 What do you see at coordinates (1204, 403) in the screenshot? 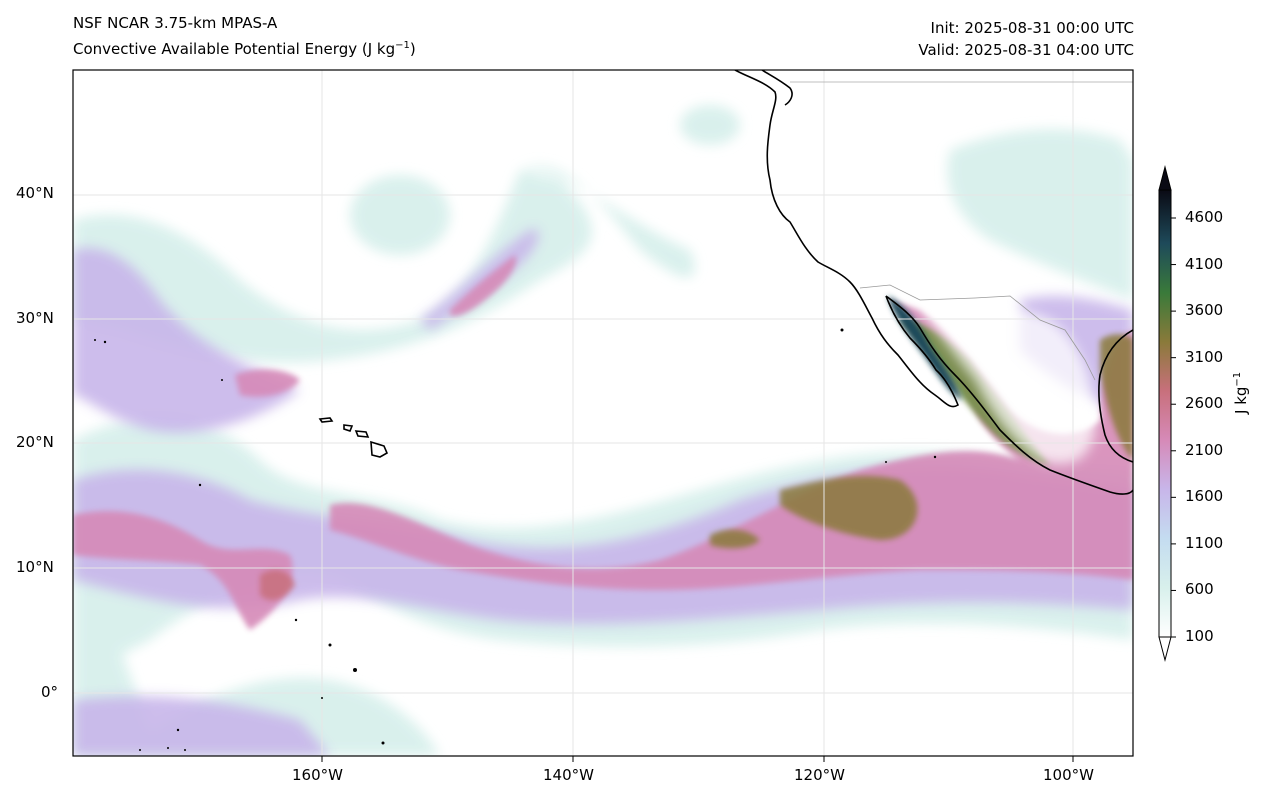
I see `colorbar-tick-label: 2600` at bounding box center [1204, 403].